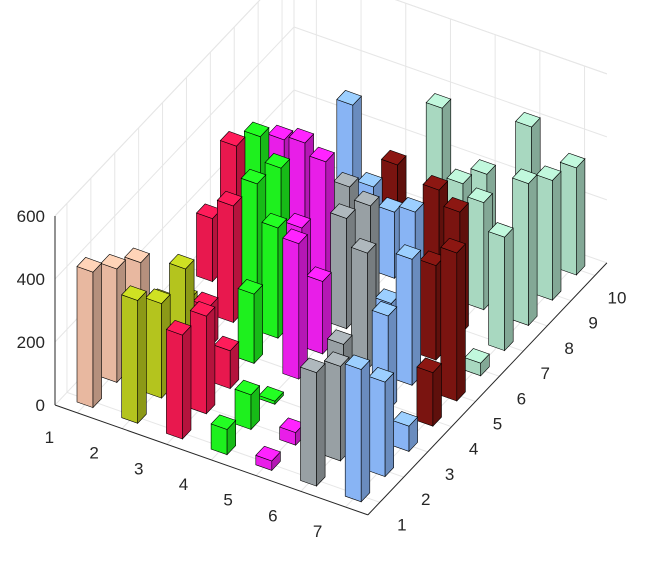  What do you see at coordinates (227, 500) in the screenshot?
I see `x-tick-label: 5` at bounding box center [227, 500].